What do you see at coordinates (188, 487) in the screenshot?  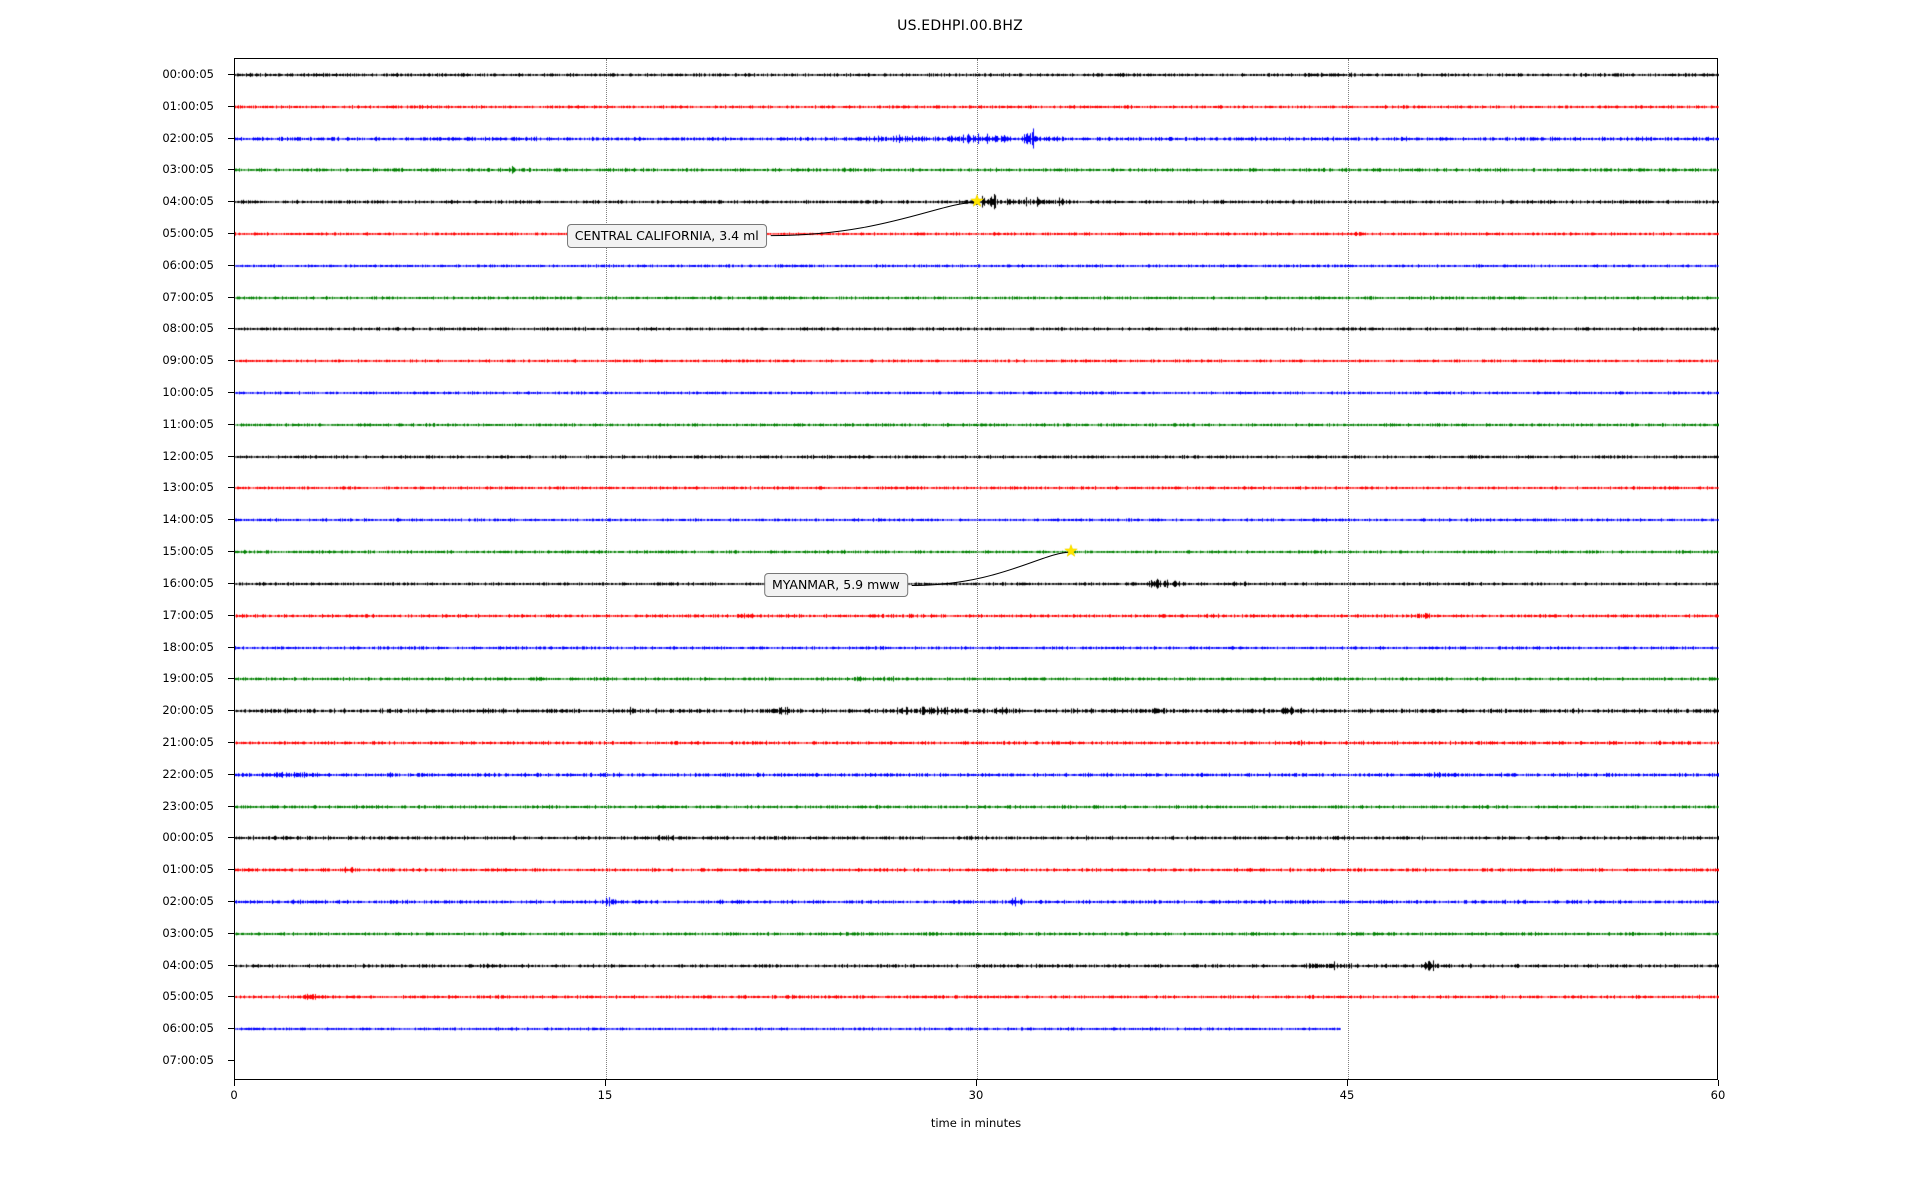 I see `y-axis-tick-label: 13:00:05` at bounding box center [188, 487].